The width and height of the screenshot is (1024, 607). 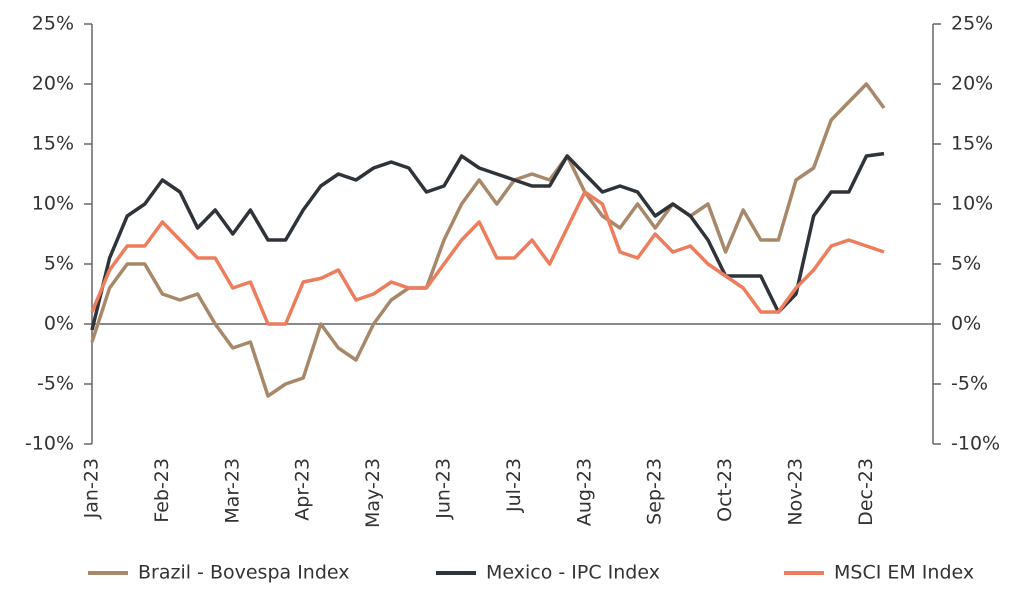 I want to click on y2-tick-label: 20%, so click(x=972, y=84).